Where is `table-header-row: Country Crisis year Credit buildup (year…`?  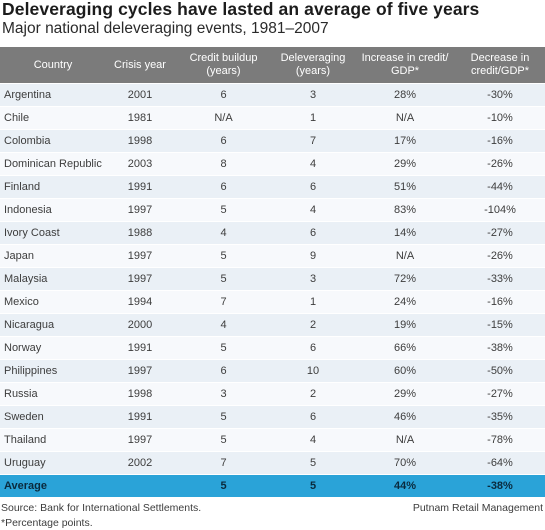 table-header-row: Country Crisis year Credit buildup (year… is located at coordinates (272, 65).